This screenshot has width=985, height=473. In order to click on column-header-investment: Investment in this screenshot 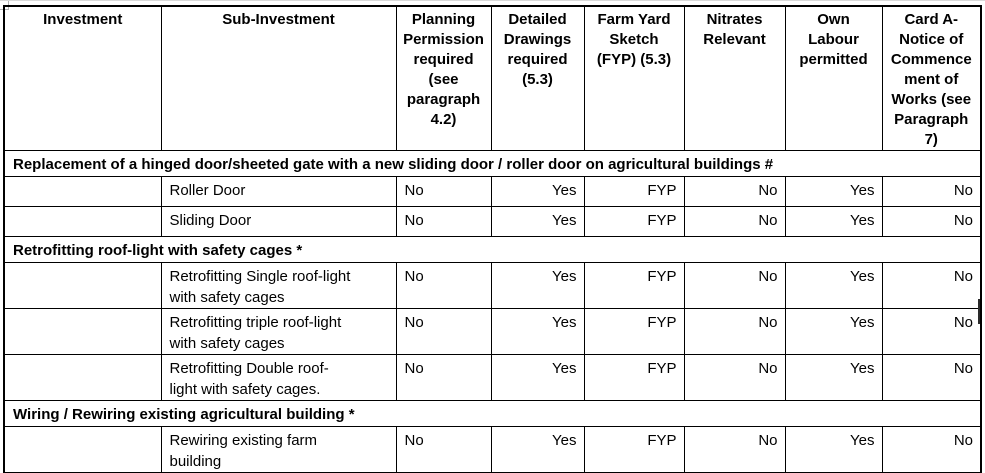, I will do `click(82, 78)`.